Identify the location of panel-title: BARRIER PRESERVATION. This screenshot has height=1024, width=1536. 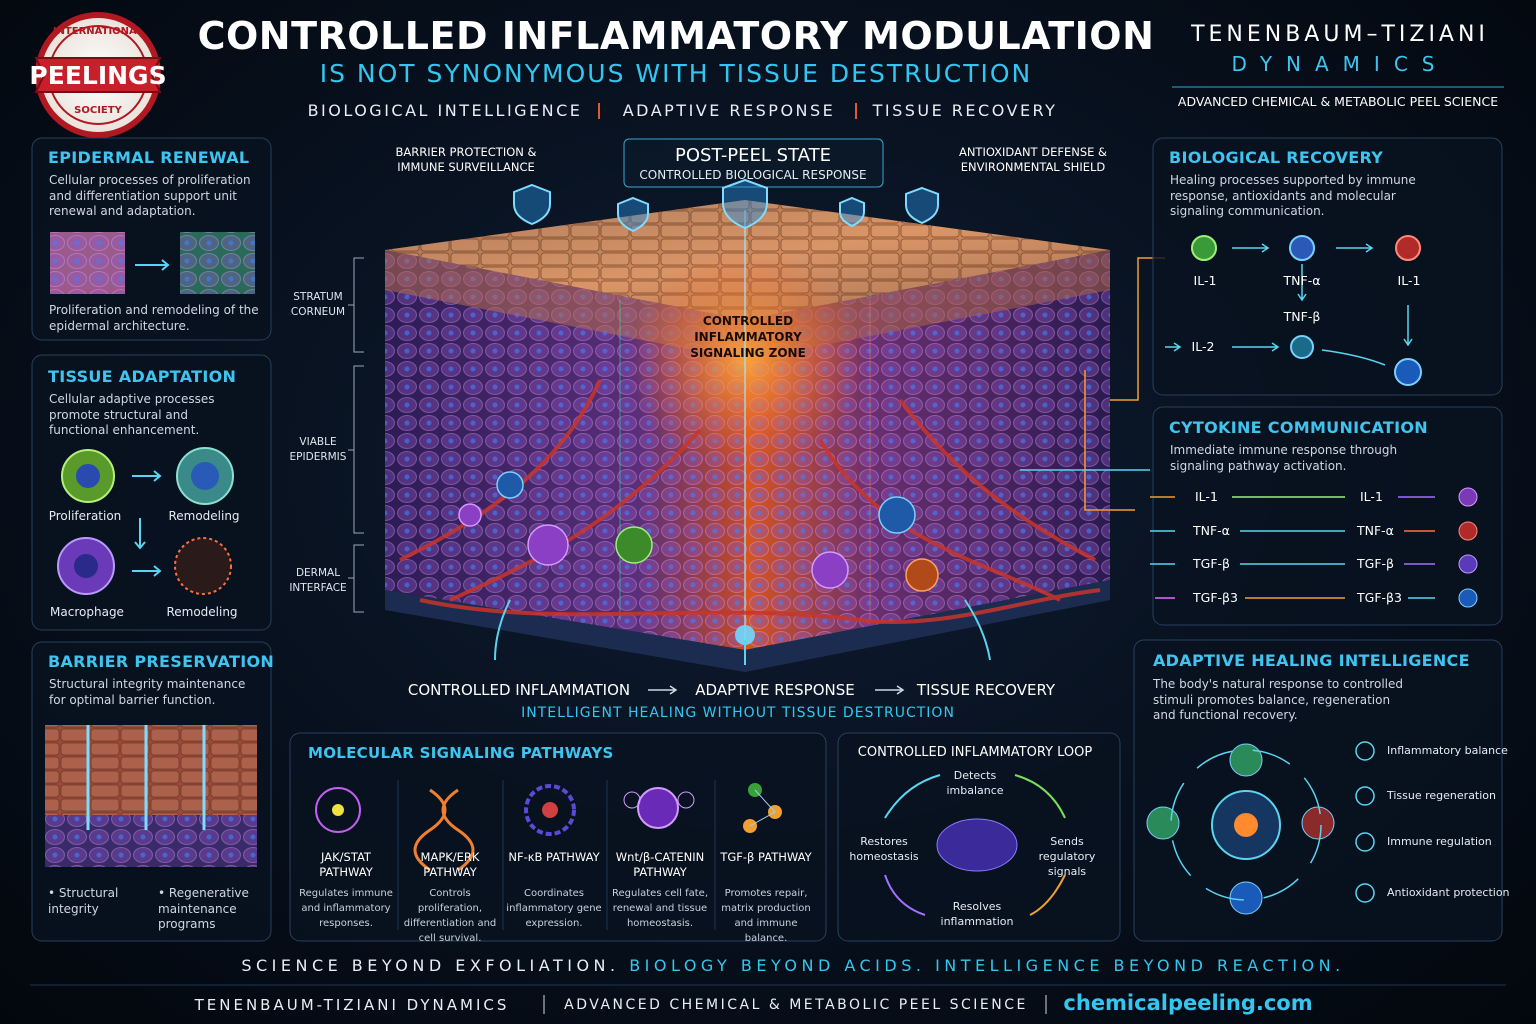
(161, 661).